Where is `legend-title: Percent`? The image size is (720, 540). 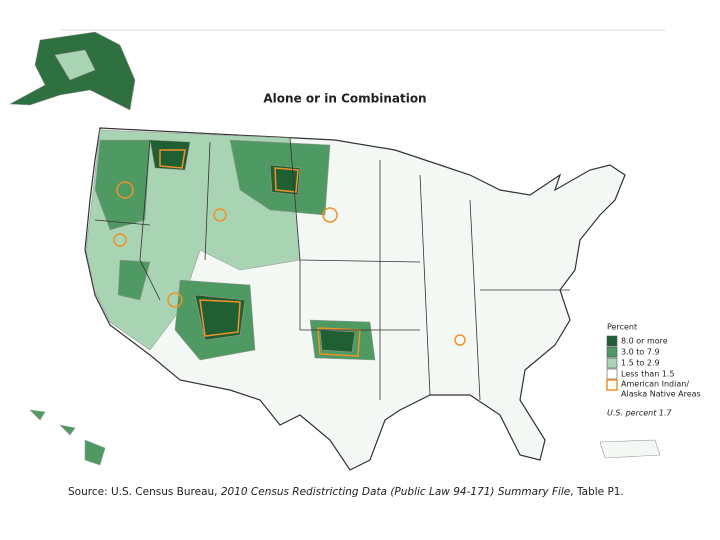
legend-title: Percent is located at coordinates (622, 327).